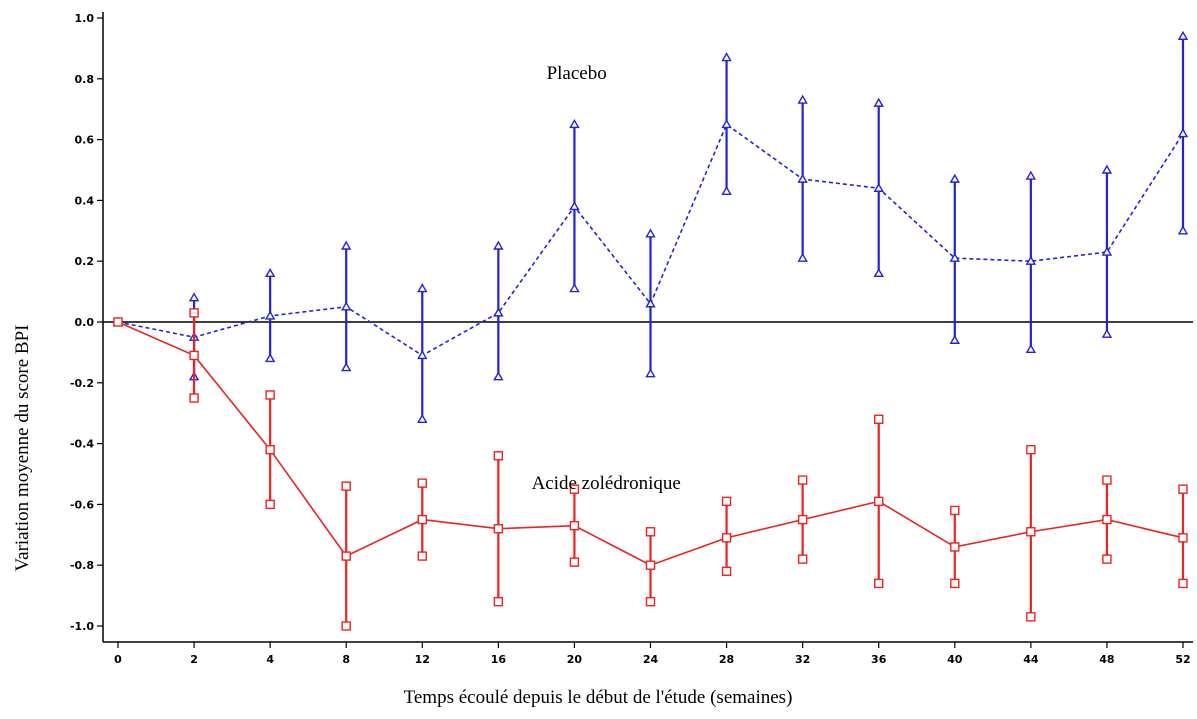 The height and width of the screenshot is (719, 1197). What do you see at coordinates (1182, 659) in the screenshot?
I see `x-tick-label: 52` at bounding box center [1182, 659].